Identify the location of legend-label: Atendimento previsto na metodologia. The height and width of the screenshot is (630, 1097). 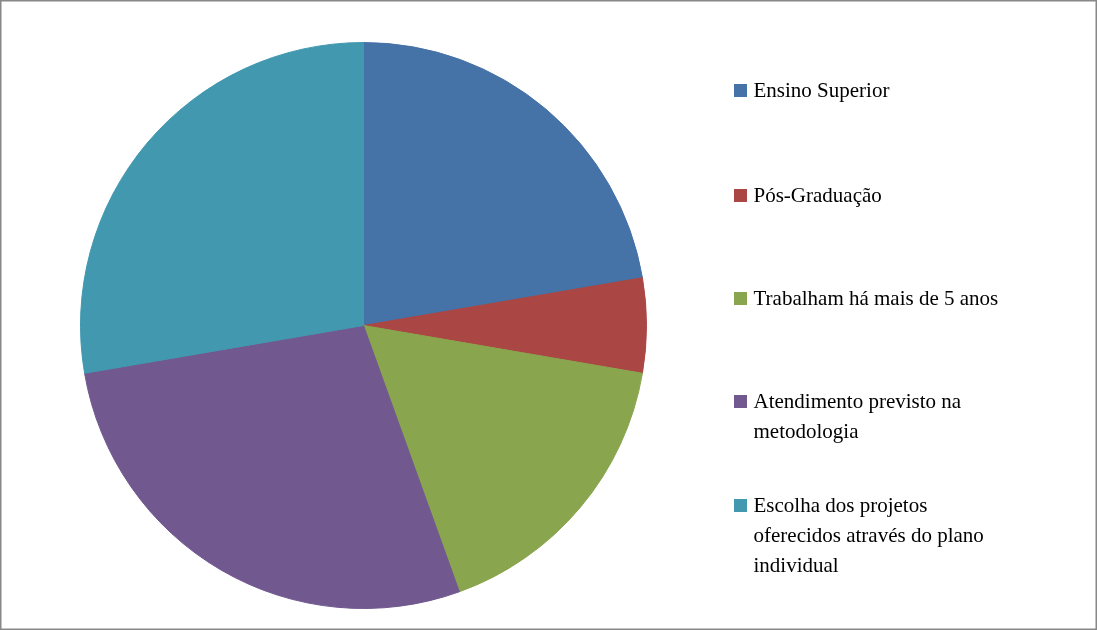
(857, 415).